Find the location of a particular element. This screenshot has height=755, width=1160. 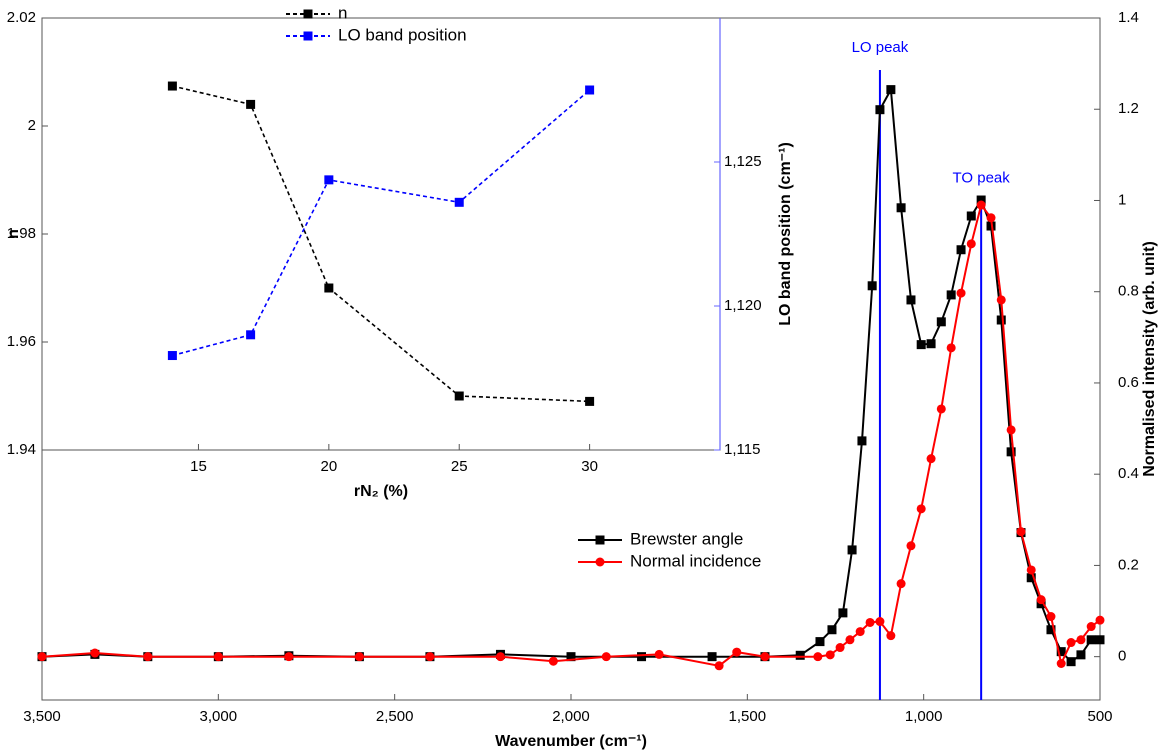

legend-label: Normal incidence is located at coordinates (695, 560).